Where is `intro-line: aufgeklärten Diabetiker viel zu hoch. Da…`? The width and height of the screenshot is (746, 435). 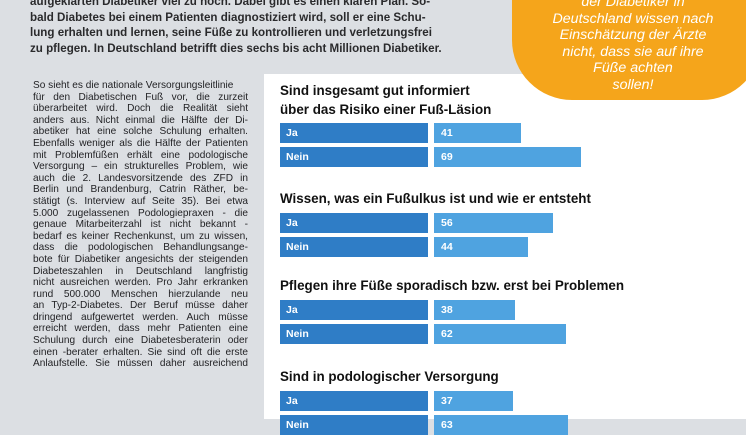
intro-line: aufgeklärten Diabetiker viel zu hoch. Da… is located at coordinates (230, 4).